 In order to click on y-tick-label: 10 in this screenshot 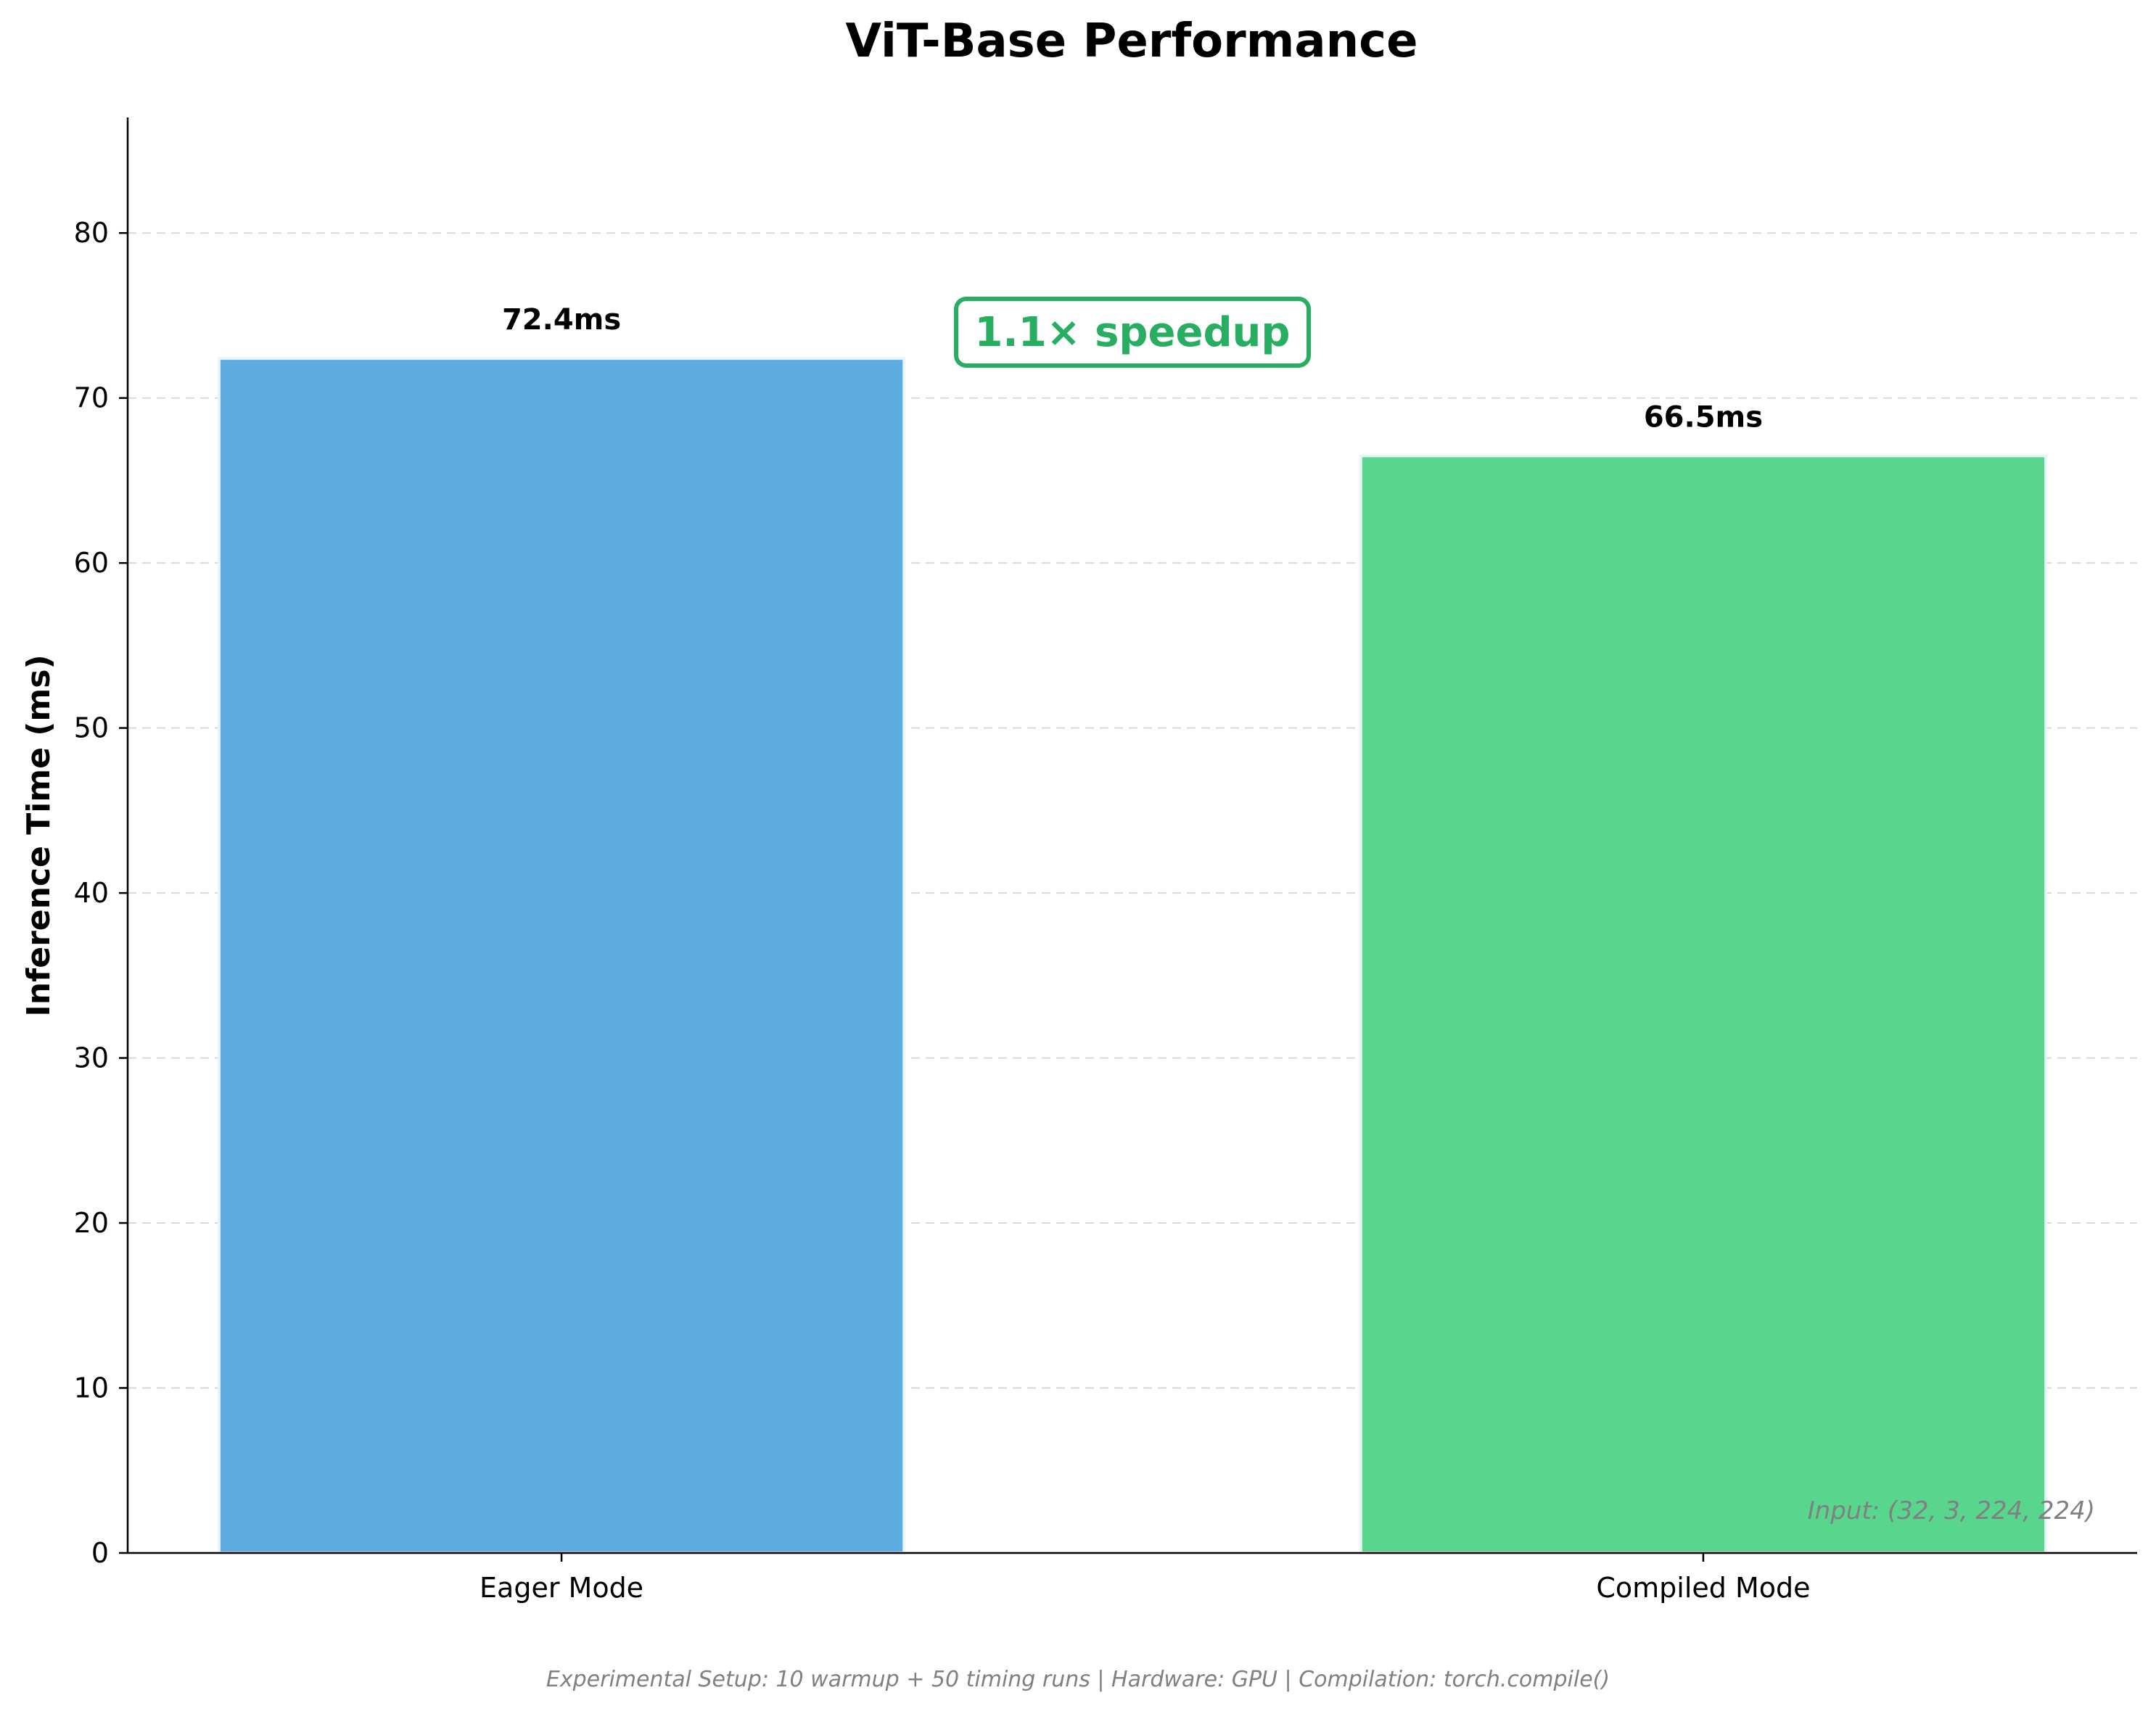, I will do `click(91, 1388)`.